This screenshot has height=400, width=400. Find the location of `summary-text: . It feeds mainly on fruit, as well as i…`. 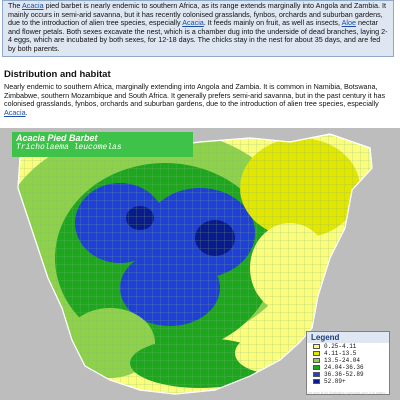

summary-text: . It feeds mainly on fruit, as well as i… is located at coordinates (272, 23).